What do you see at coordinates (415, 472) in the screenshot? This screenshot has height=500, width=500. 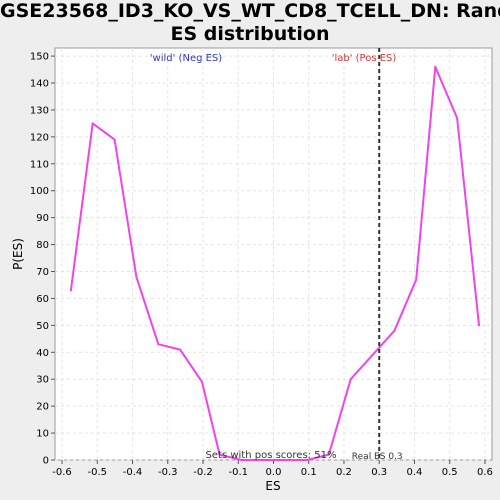 I see `x-tick-label: 0.4` at bounding box center [415, 472].